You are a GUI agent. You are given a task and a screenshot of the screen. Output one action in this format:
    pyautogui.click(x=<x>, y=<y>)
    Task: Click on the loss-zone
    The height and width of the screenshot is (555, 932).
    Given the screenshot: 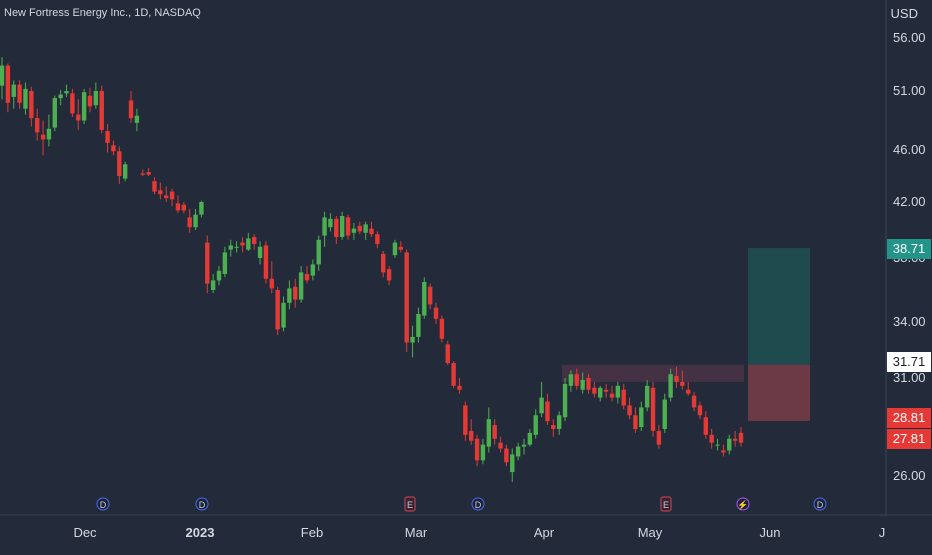 What is the action you would take?
    pyautogui.click(x=779, y=392)
    